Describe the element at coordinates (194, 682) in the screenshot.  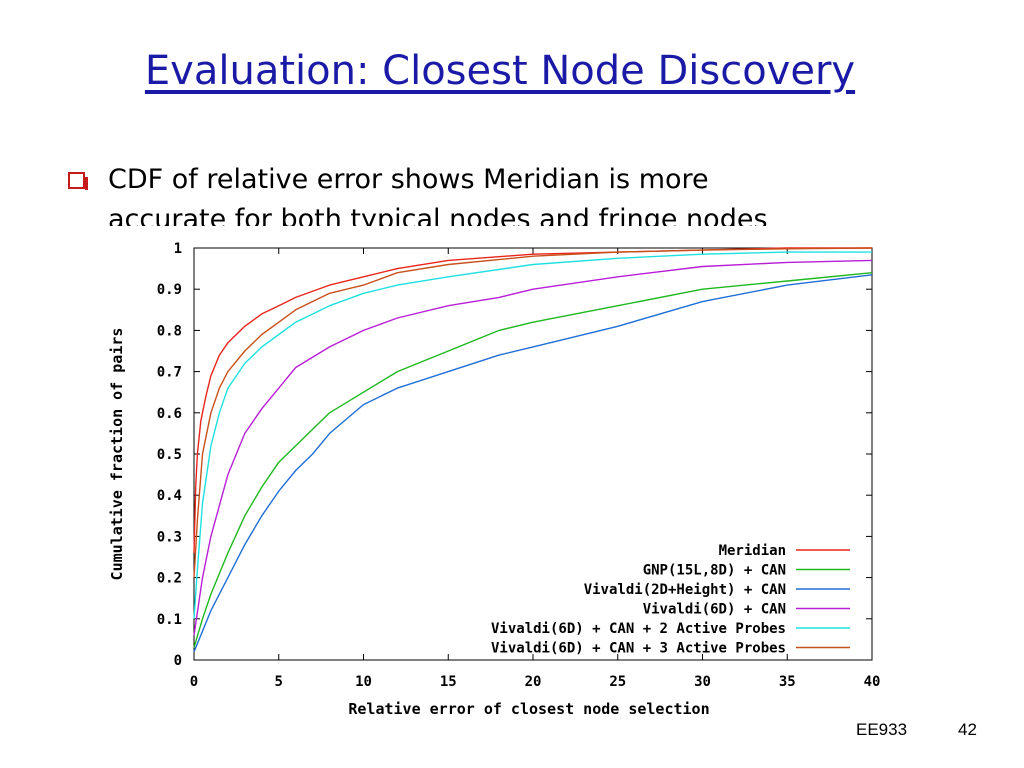
I see `x-tick-label: 0` at that location.